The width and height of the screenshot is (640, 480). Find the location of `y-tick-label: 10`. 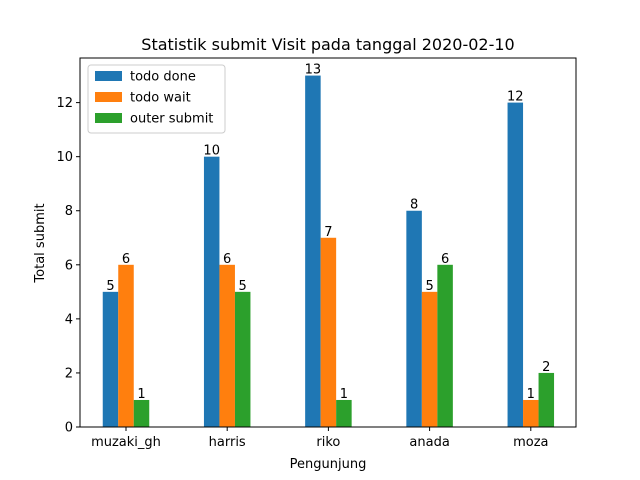

y-tick-label: 10 is located at coordinates (64, 157).